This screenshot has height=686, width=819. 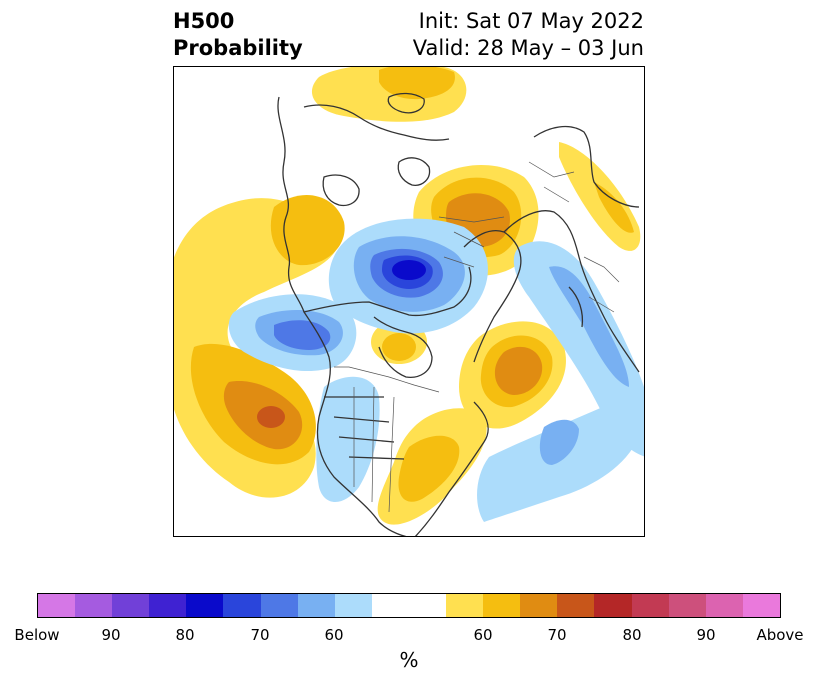 I want to click on anomaly-below-east-outer, so click(x=578, y=349).